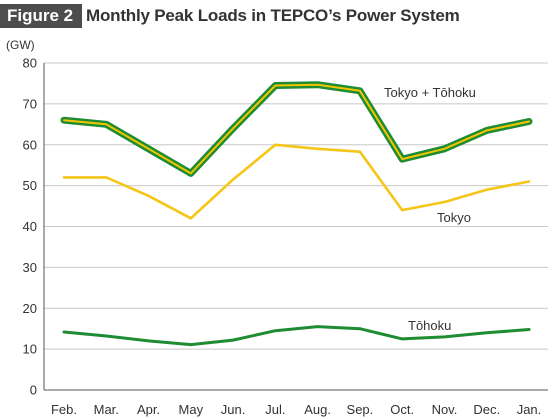 Image resolution: width=557 pixels, height=419 pixels. I want to click on x-tick-label-5: Jul., so click(275, 409).